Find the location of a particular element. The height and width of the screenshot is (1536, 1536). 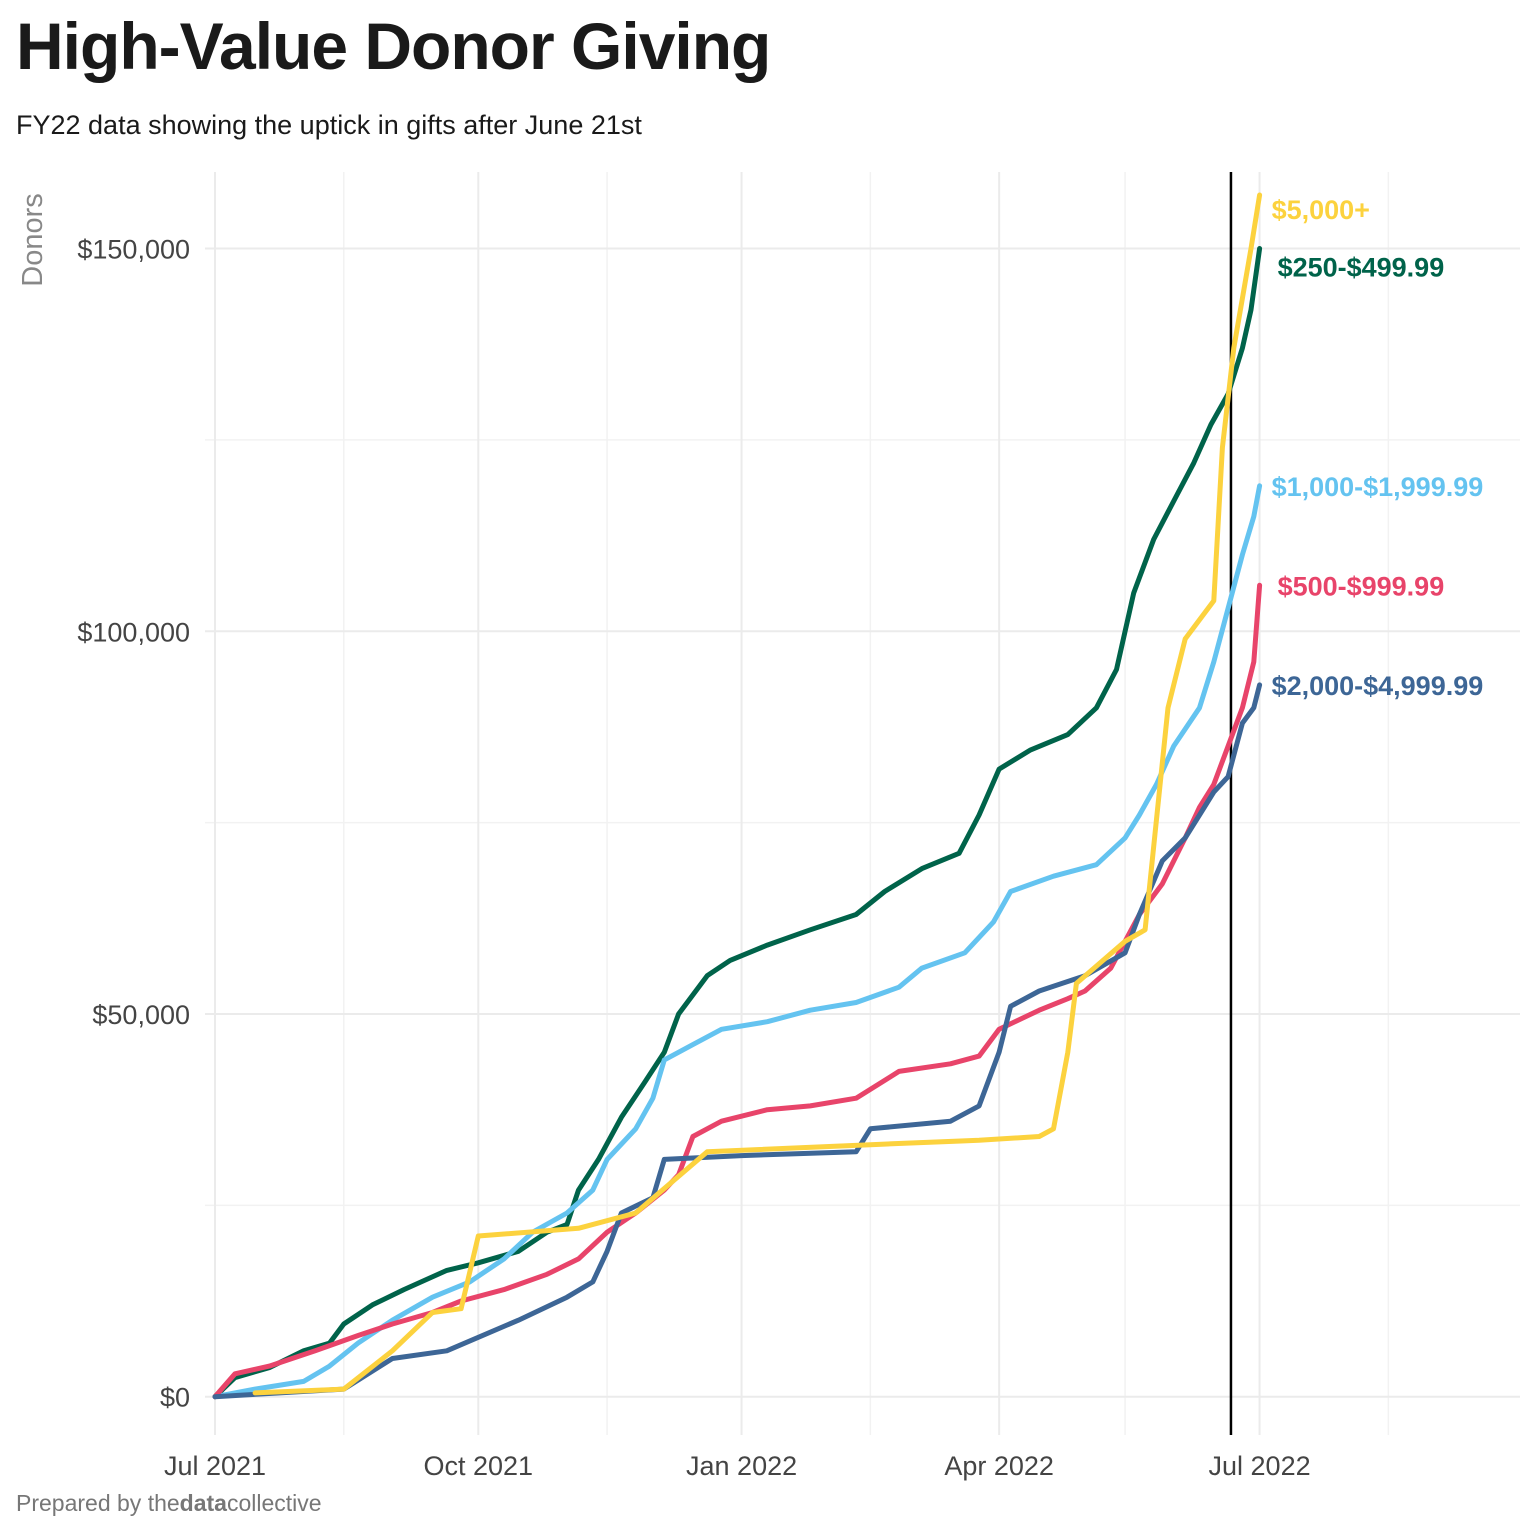

caption-brand-bold: data is located at coordinates (203, 1503).